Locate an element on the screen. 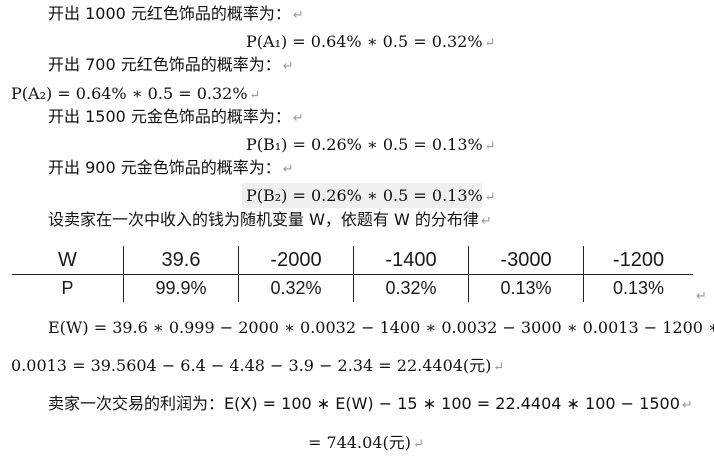 This screenshot has height=461, width=714. table-cell: 99.9% is located at coordinates (181, 288).